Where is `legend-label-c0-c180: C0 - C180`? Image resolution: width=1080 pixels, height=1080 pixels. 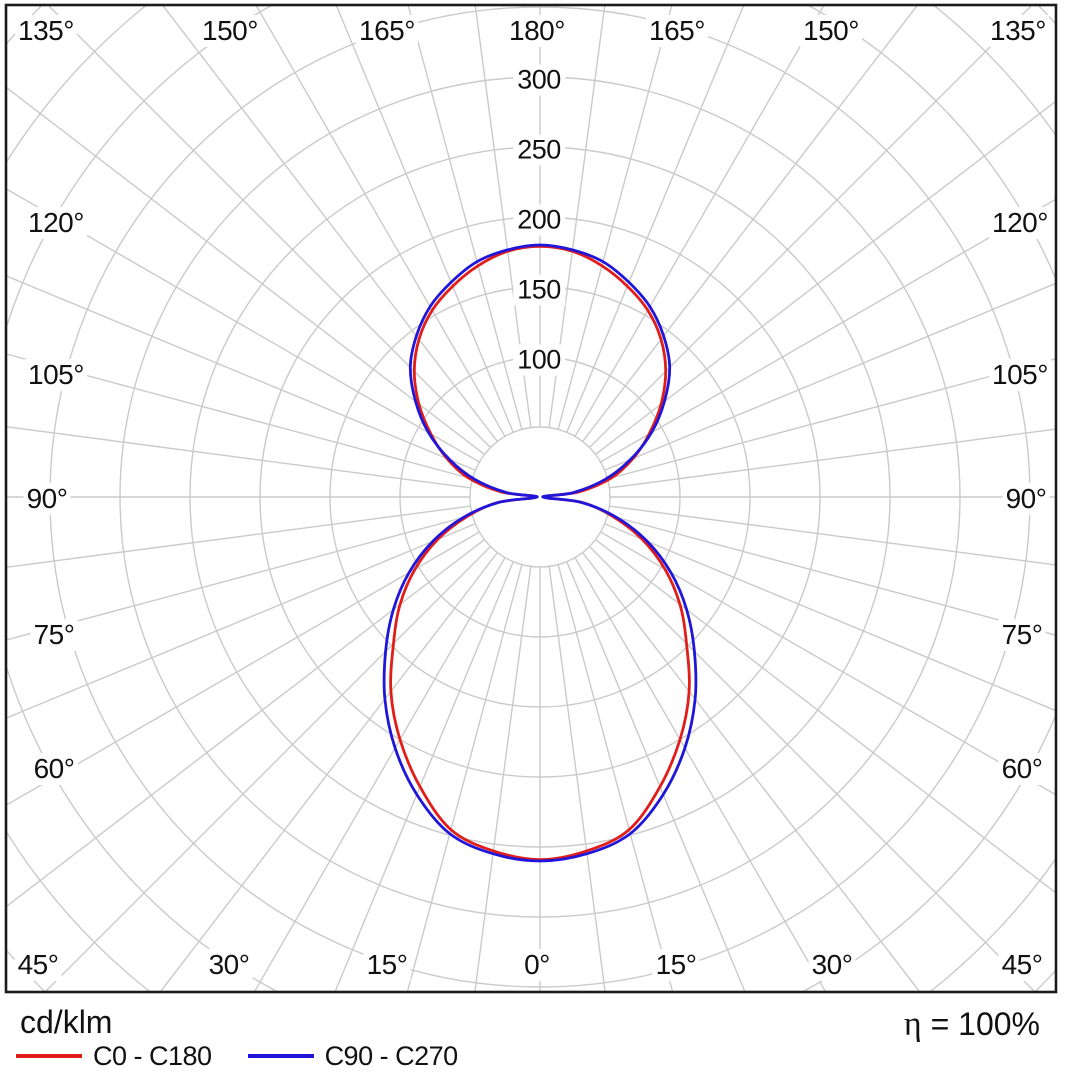 legend-label-c0-c180: C0 - C180 is located at coordinates (152, 1055).